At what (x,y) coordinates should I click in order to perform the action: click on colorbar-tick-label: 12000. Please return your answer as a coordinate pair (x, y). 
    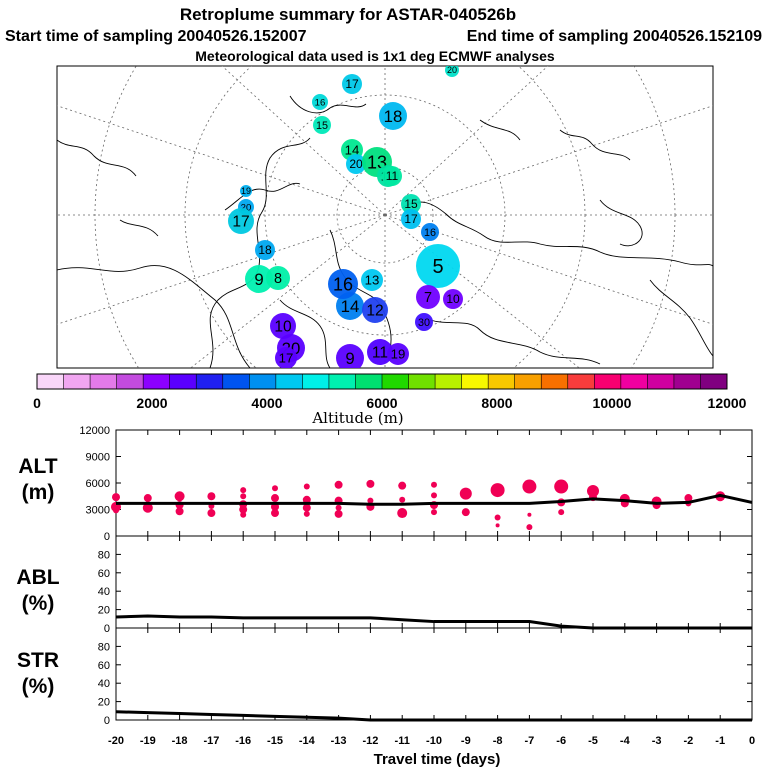
    Looking at the image, I should click on (727, 403).